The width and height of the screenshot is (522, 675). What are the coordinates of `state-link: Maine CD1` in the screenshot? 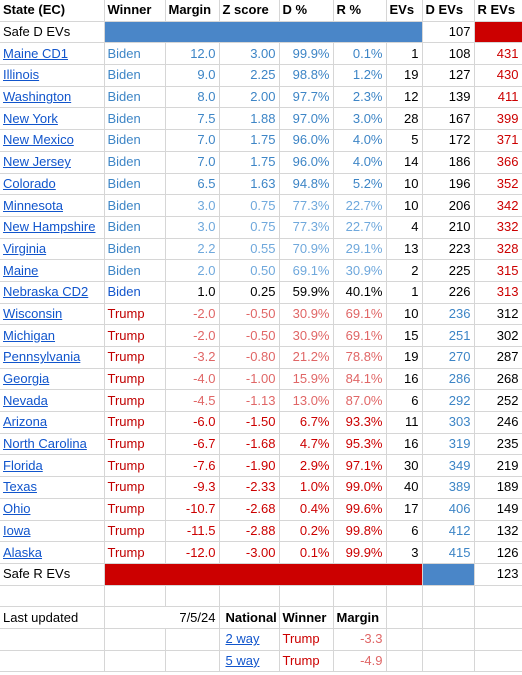 It's located at (36, 53).